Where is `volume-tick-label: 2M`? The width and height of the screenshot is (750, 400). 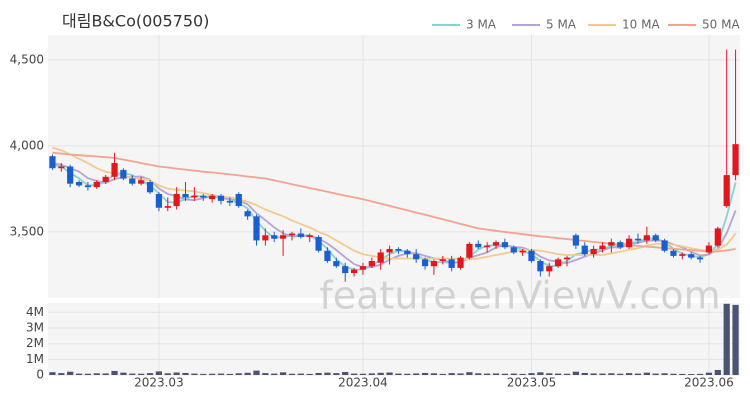 volume-tick-label: 2M is located at coordinates (35, 343).